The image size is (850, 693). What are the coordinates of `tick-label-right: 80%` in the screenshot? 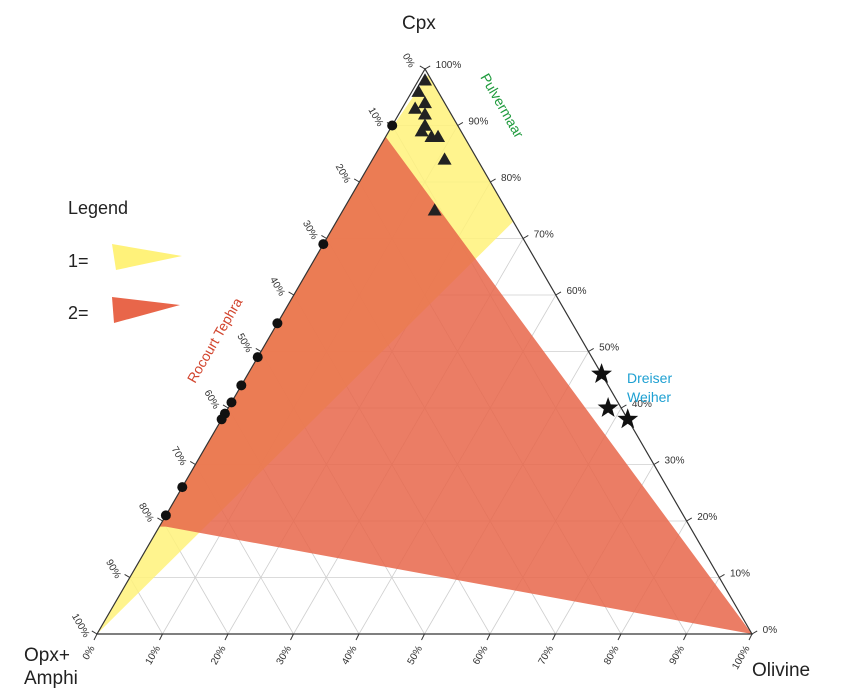 It's located at (511, 178).